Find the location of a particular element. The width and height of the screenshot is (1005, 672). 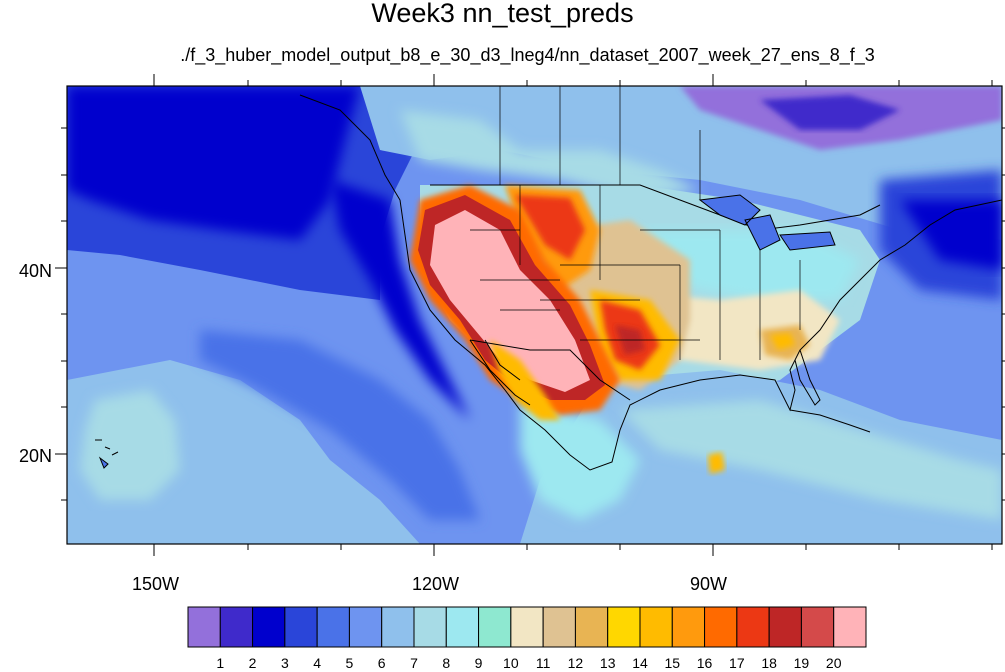

x-tick-label-90w: 90W is located at coordinates (709, 584).